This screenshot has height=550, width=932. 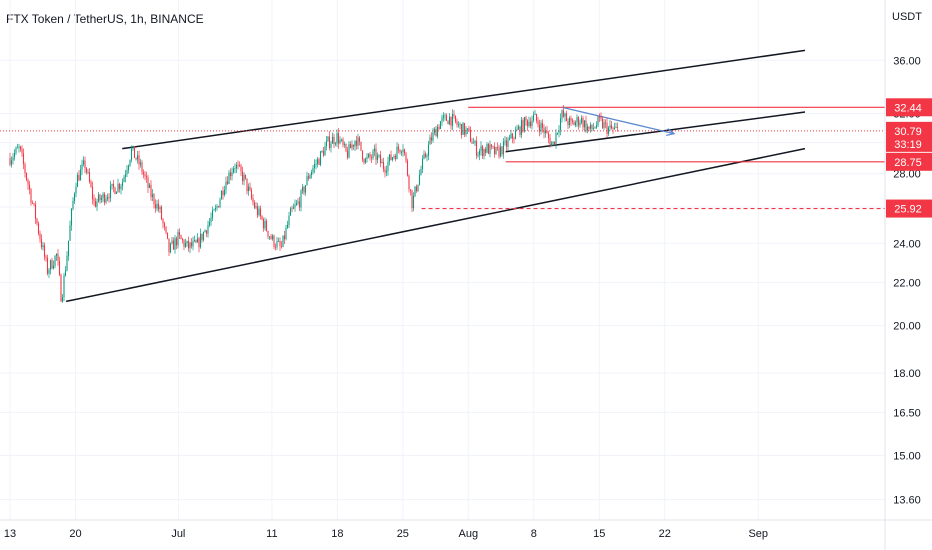 I want to click on x-tick-label: Jul, so click(x=178, y=534).